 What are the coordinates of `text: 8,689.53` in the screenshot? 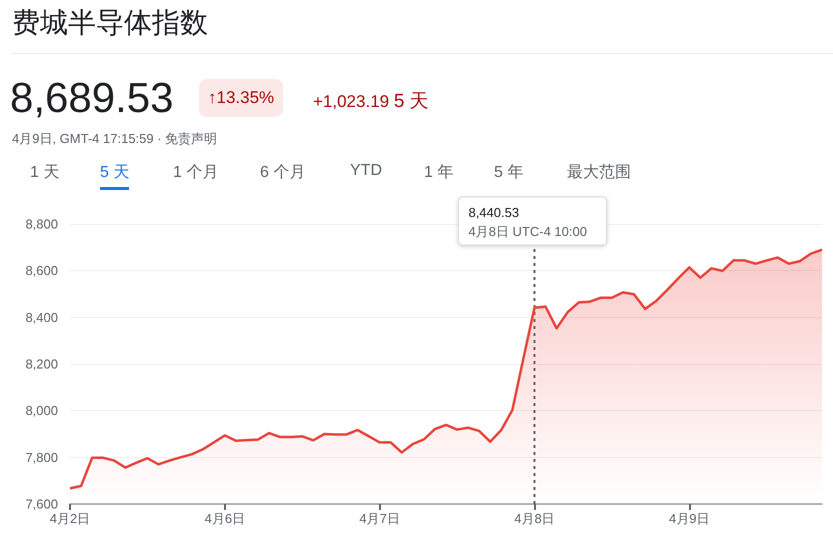 It's located at (92, 98).